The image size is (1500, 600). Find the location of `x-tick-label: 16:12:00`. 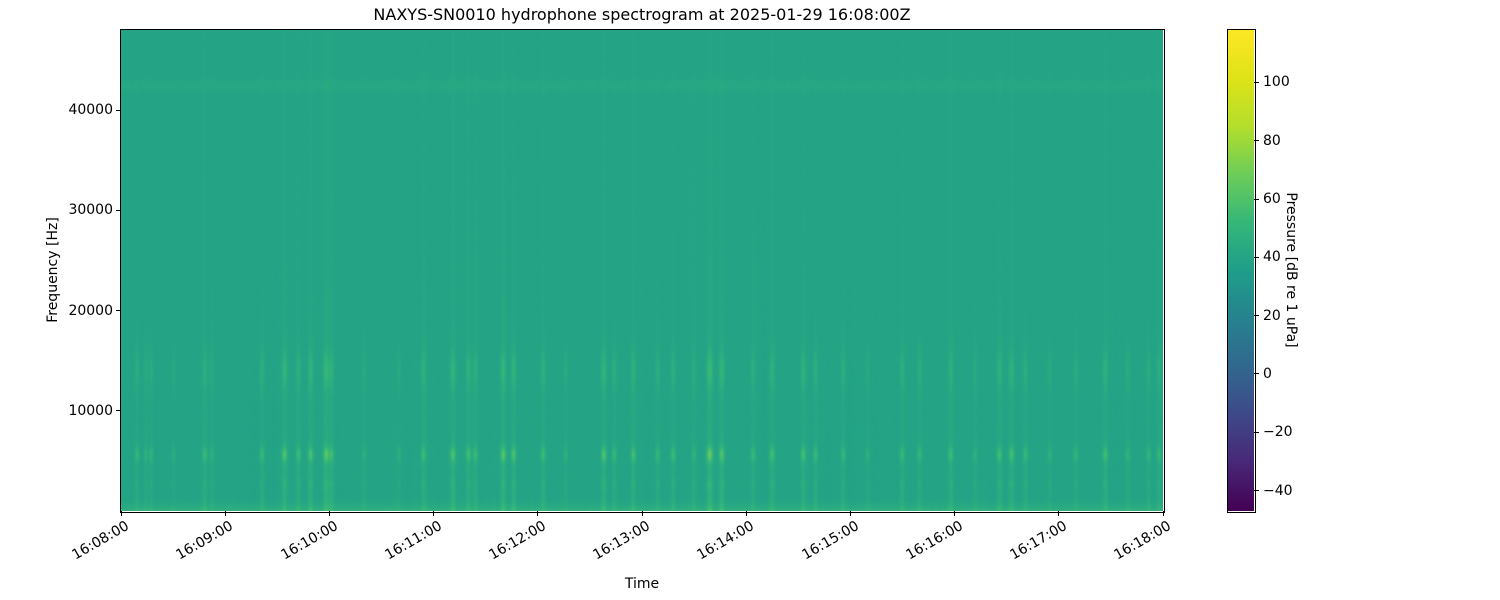

x-tick-label: 16:12:00 is located at coordinates (517, 541).